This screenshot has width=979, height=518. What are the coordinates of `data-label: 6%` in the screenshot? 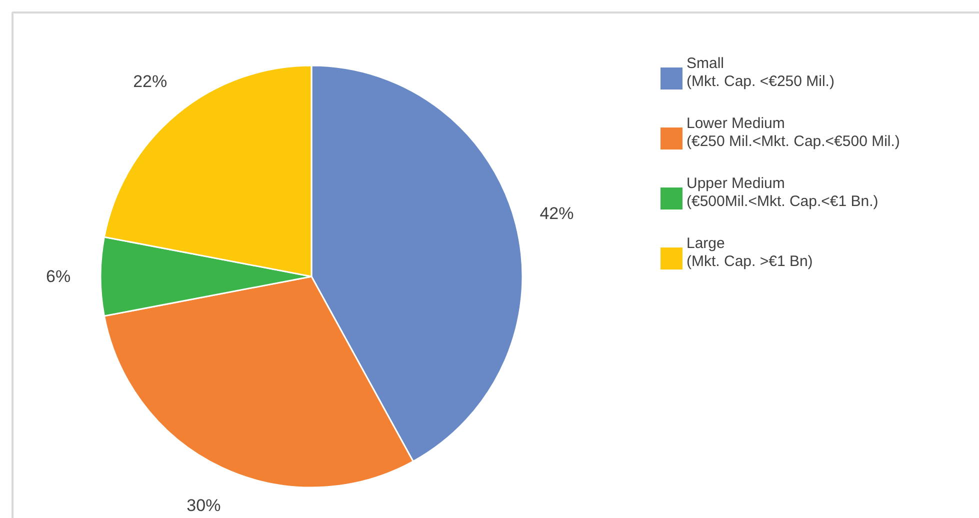 It's located at (58, 276).